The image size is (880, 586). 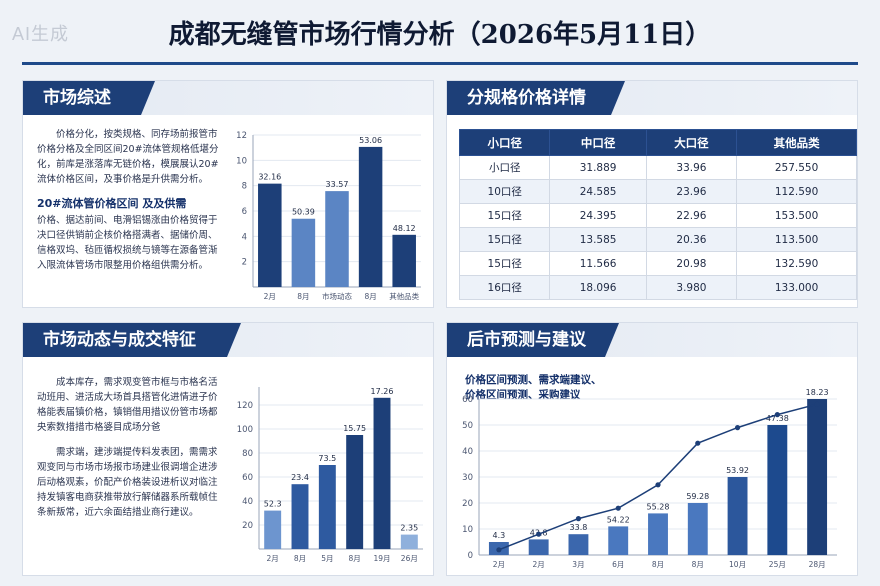 What do you see at coordinates (504, 167) in the screenshot?
I see `table-cell: 小口径` at bounding box center [504, 167].